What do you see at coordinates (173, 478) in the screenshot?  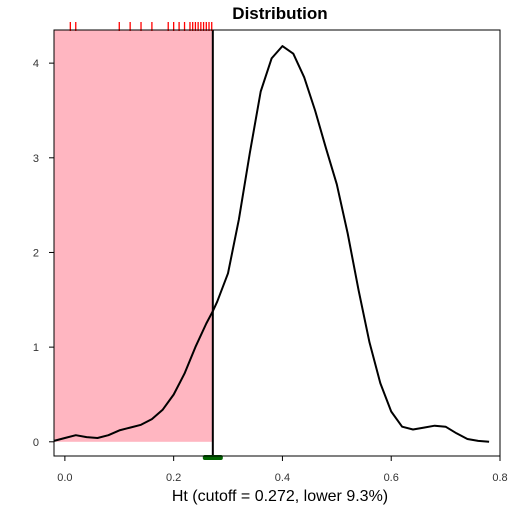 I see `x-tick-label: 0.2` at bounding box center [173, 478].